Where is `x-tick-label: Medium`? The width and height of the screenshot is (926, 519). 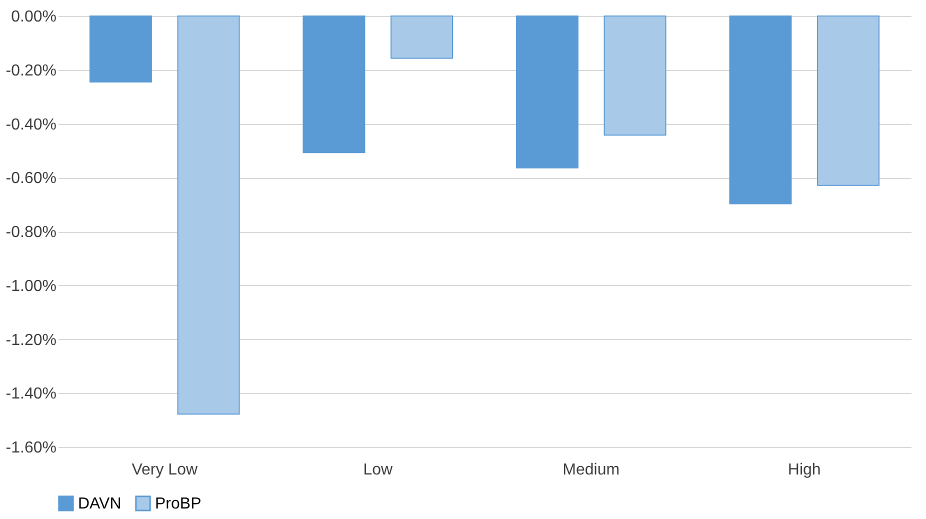 x-tick-label: Medium is located at coordinates (591, 470).